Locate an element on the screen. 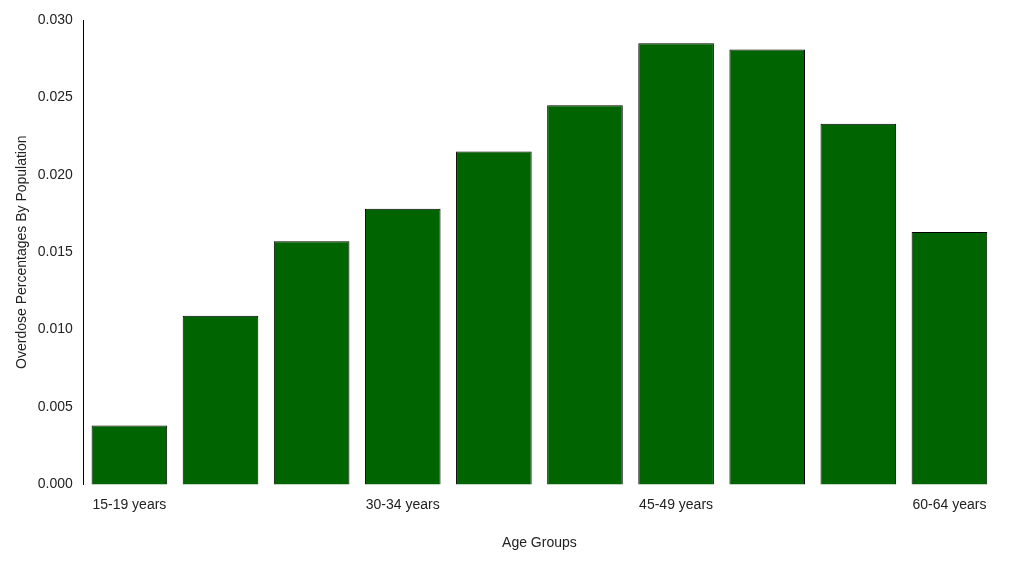  x-tick-label: 15-19 years is located at coordinates (129, 503).